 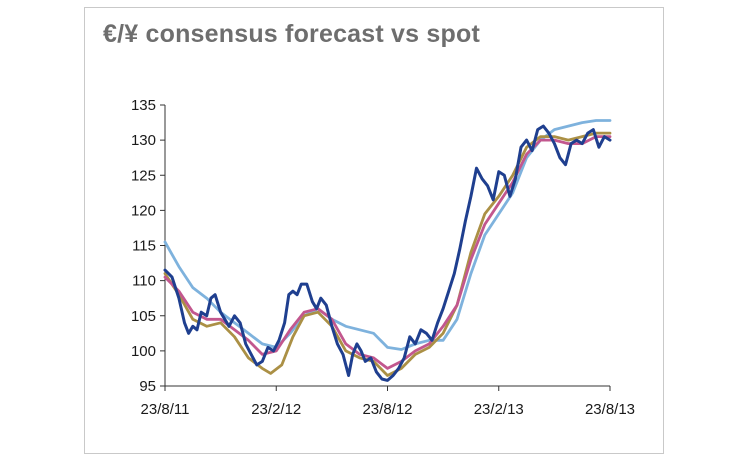 I want to click on y-tick-label: 135, so click(x=143, y=105).